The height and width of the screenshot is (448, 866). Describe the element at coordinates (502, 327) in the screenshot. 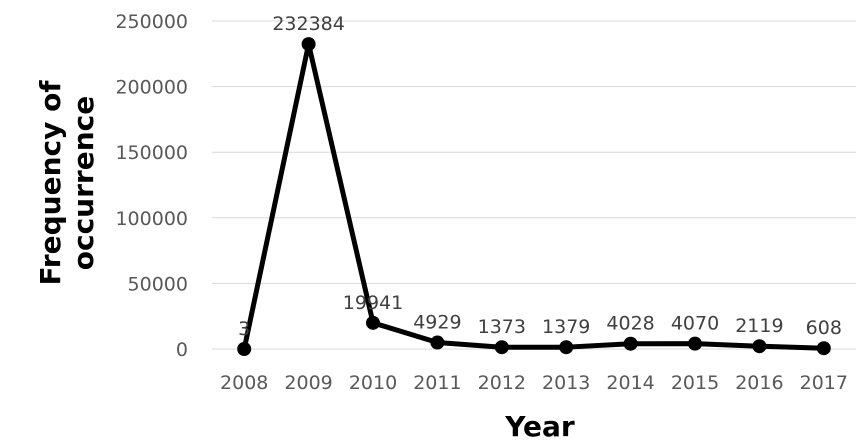

I see `data-label: 1373` at that location.